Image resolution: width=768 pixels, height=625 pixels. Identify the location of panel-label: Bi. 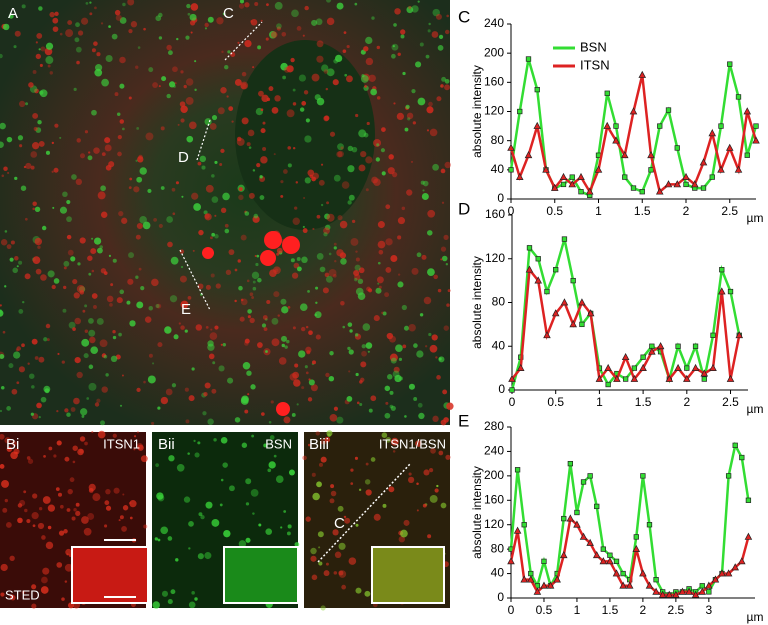
(12, 444).